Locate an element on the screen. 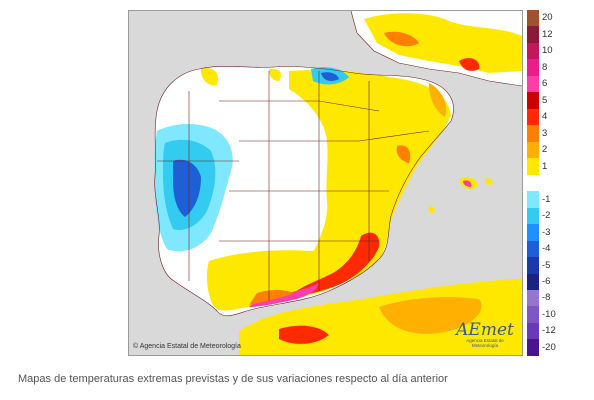 Image resolution: width=594 pixels, height=400 pixels. legend-label: -4 is located at coordinates (546, 249).